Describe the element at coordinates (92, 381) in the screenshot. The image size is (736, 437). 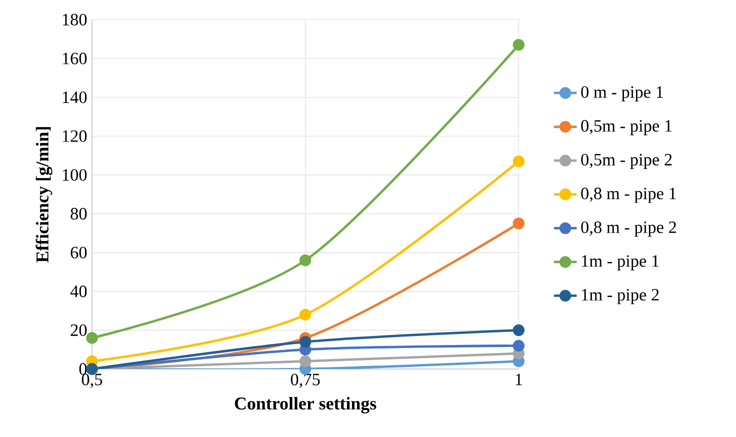
I see `x-tick-label: 0,5` at that location.